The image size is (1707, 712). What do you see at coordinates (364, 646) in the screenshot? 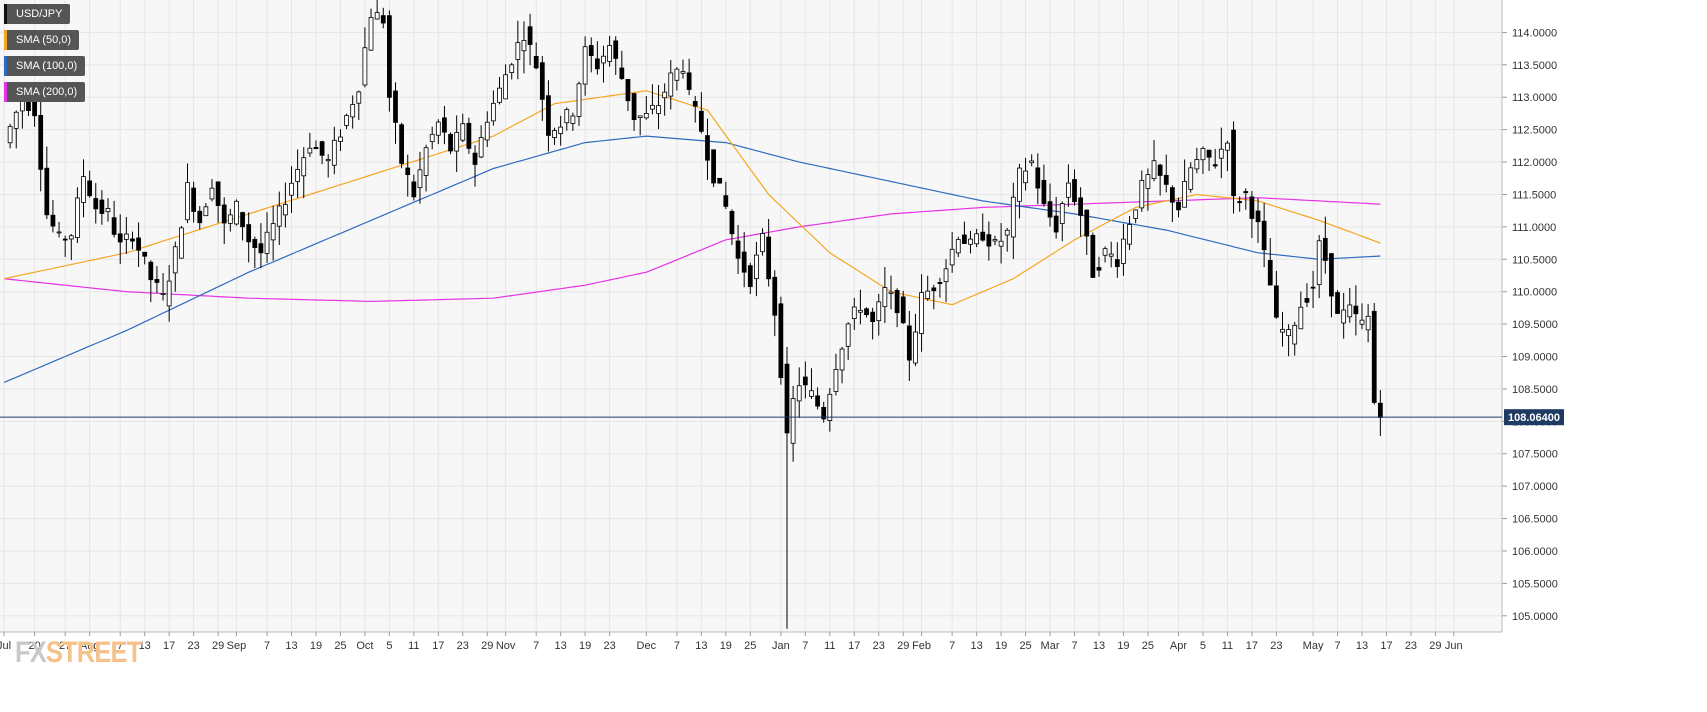
I see `x-tick-label: Oct` at bounding box center [364, 646].